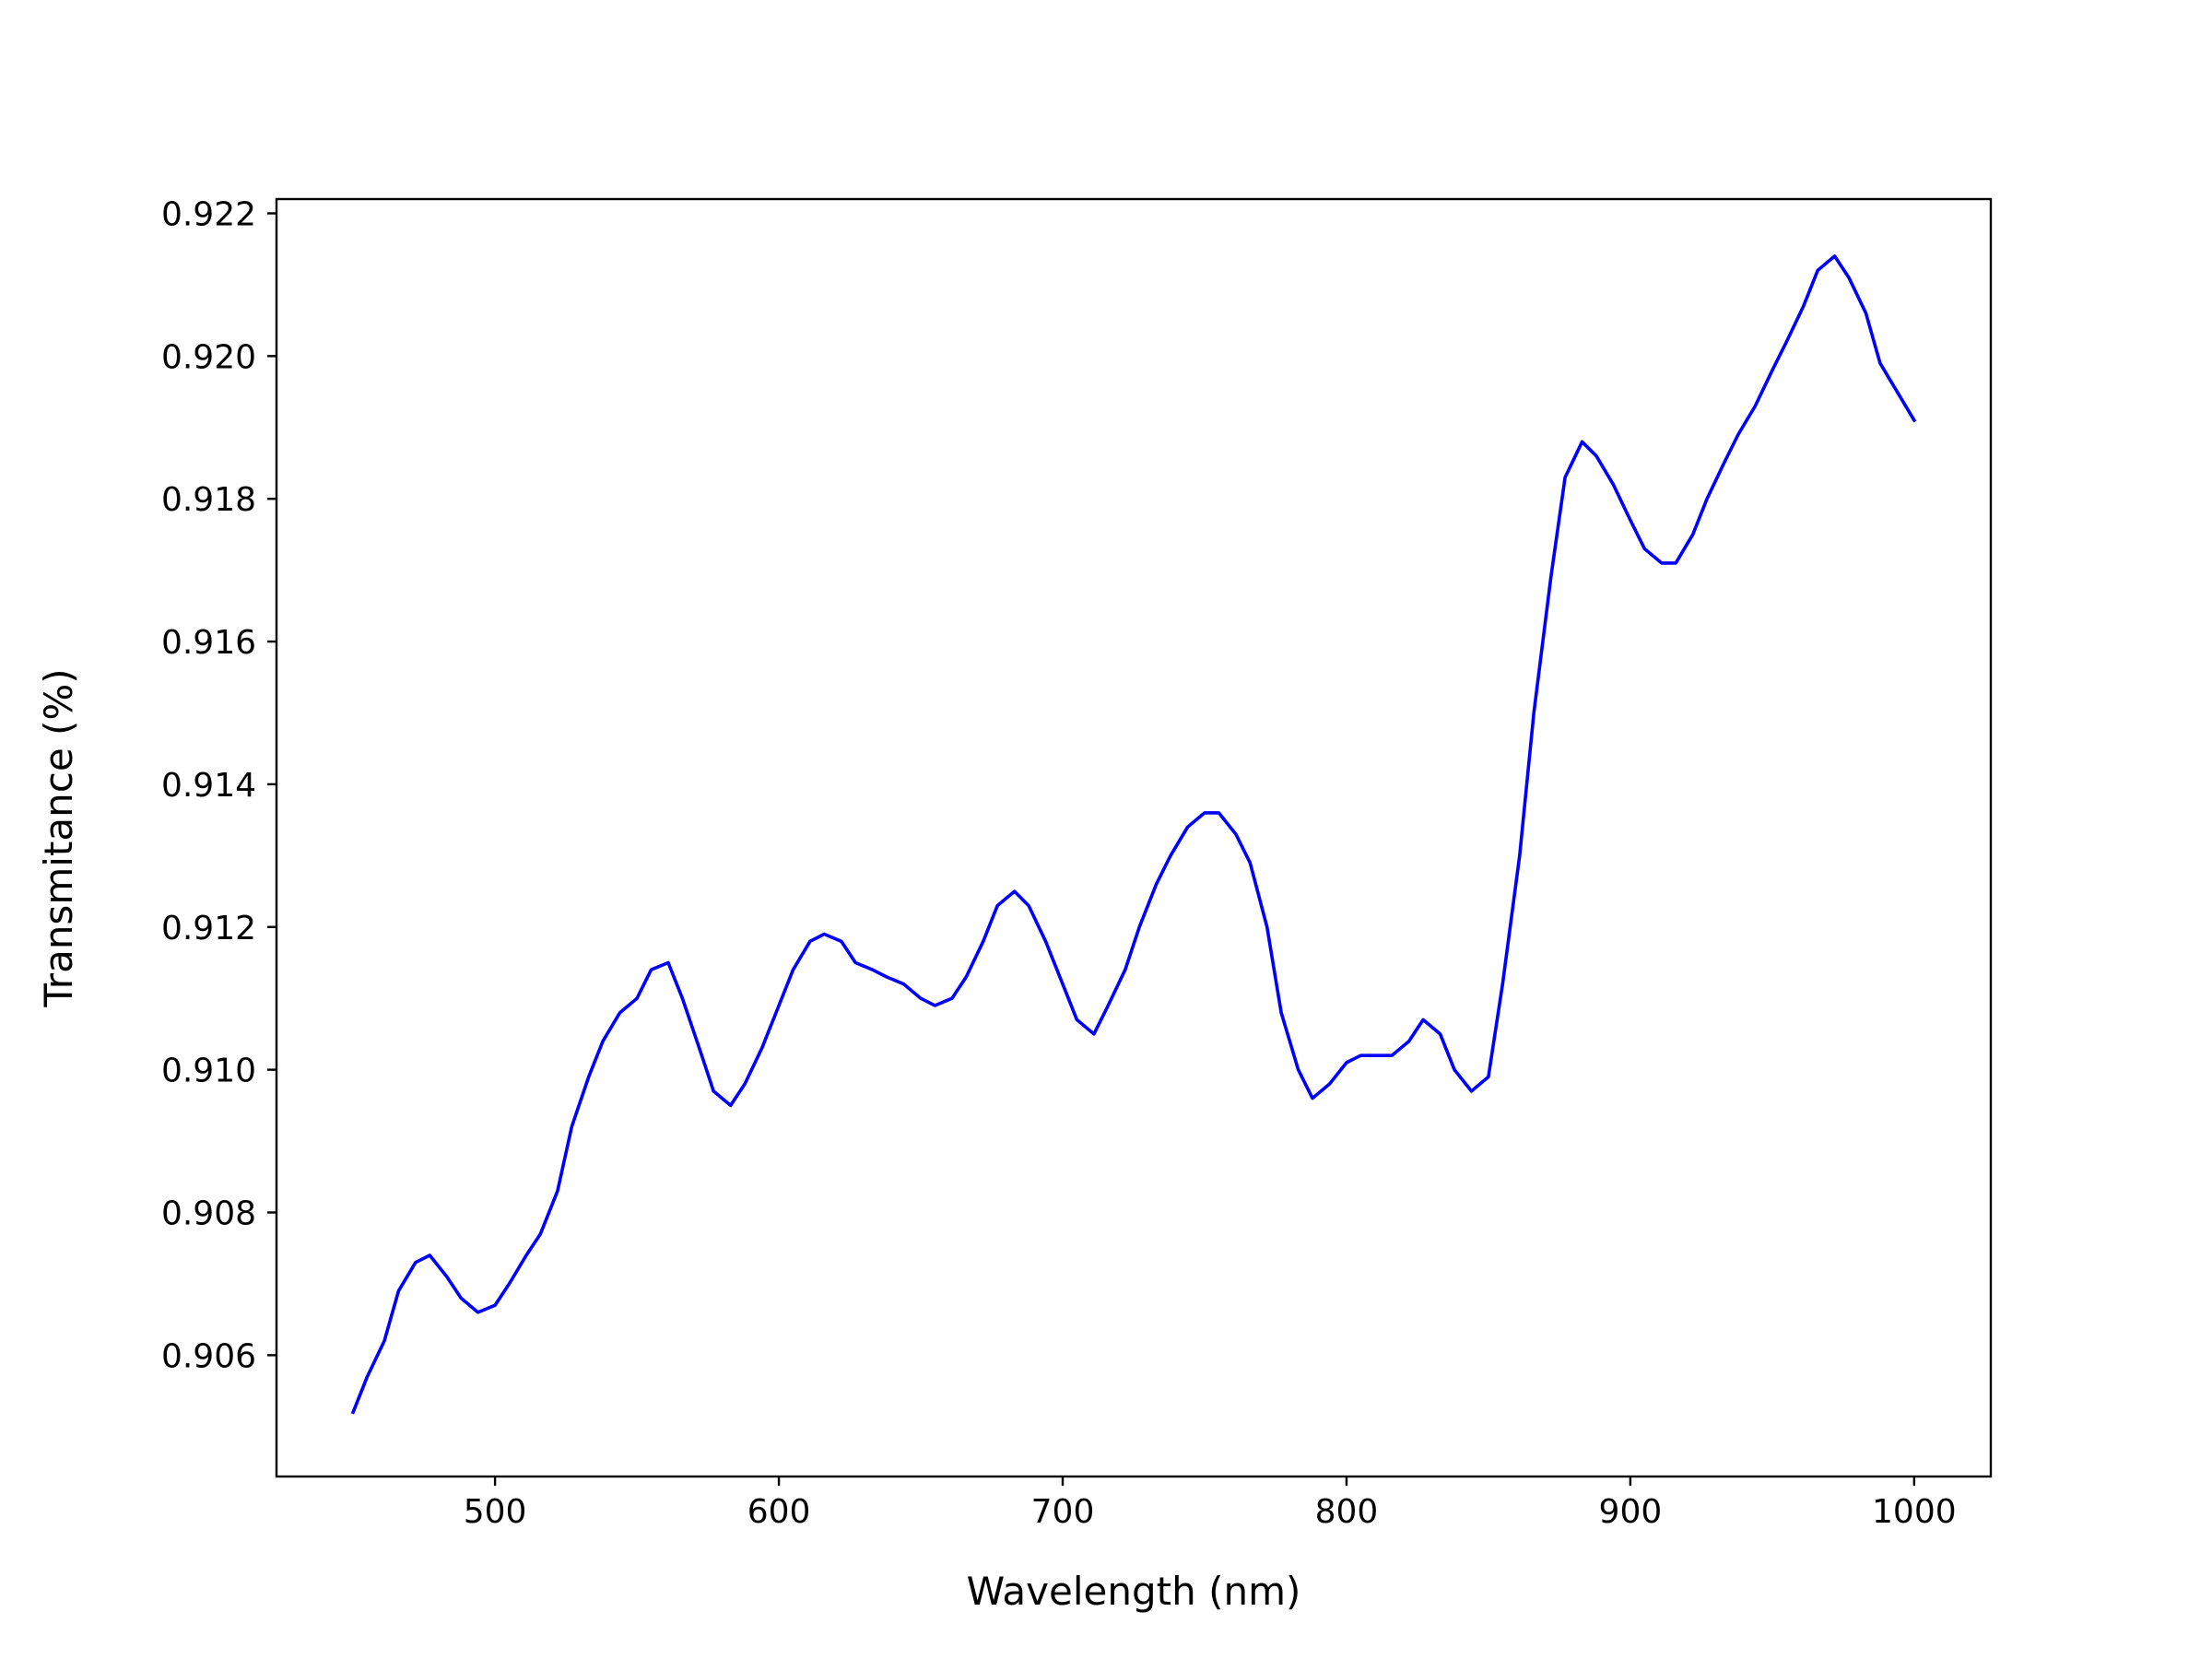  Describe the element at coordinates (208, 1071) in the screenshot. I see `y-tick-label: 0.910` at that location.